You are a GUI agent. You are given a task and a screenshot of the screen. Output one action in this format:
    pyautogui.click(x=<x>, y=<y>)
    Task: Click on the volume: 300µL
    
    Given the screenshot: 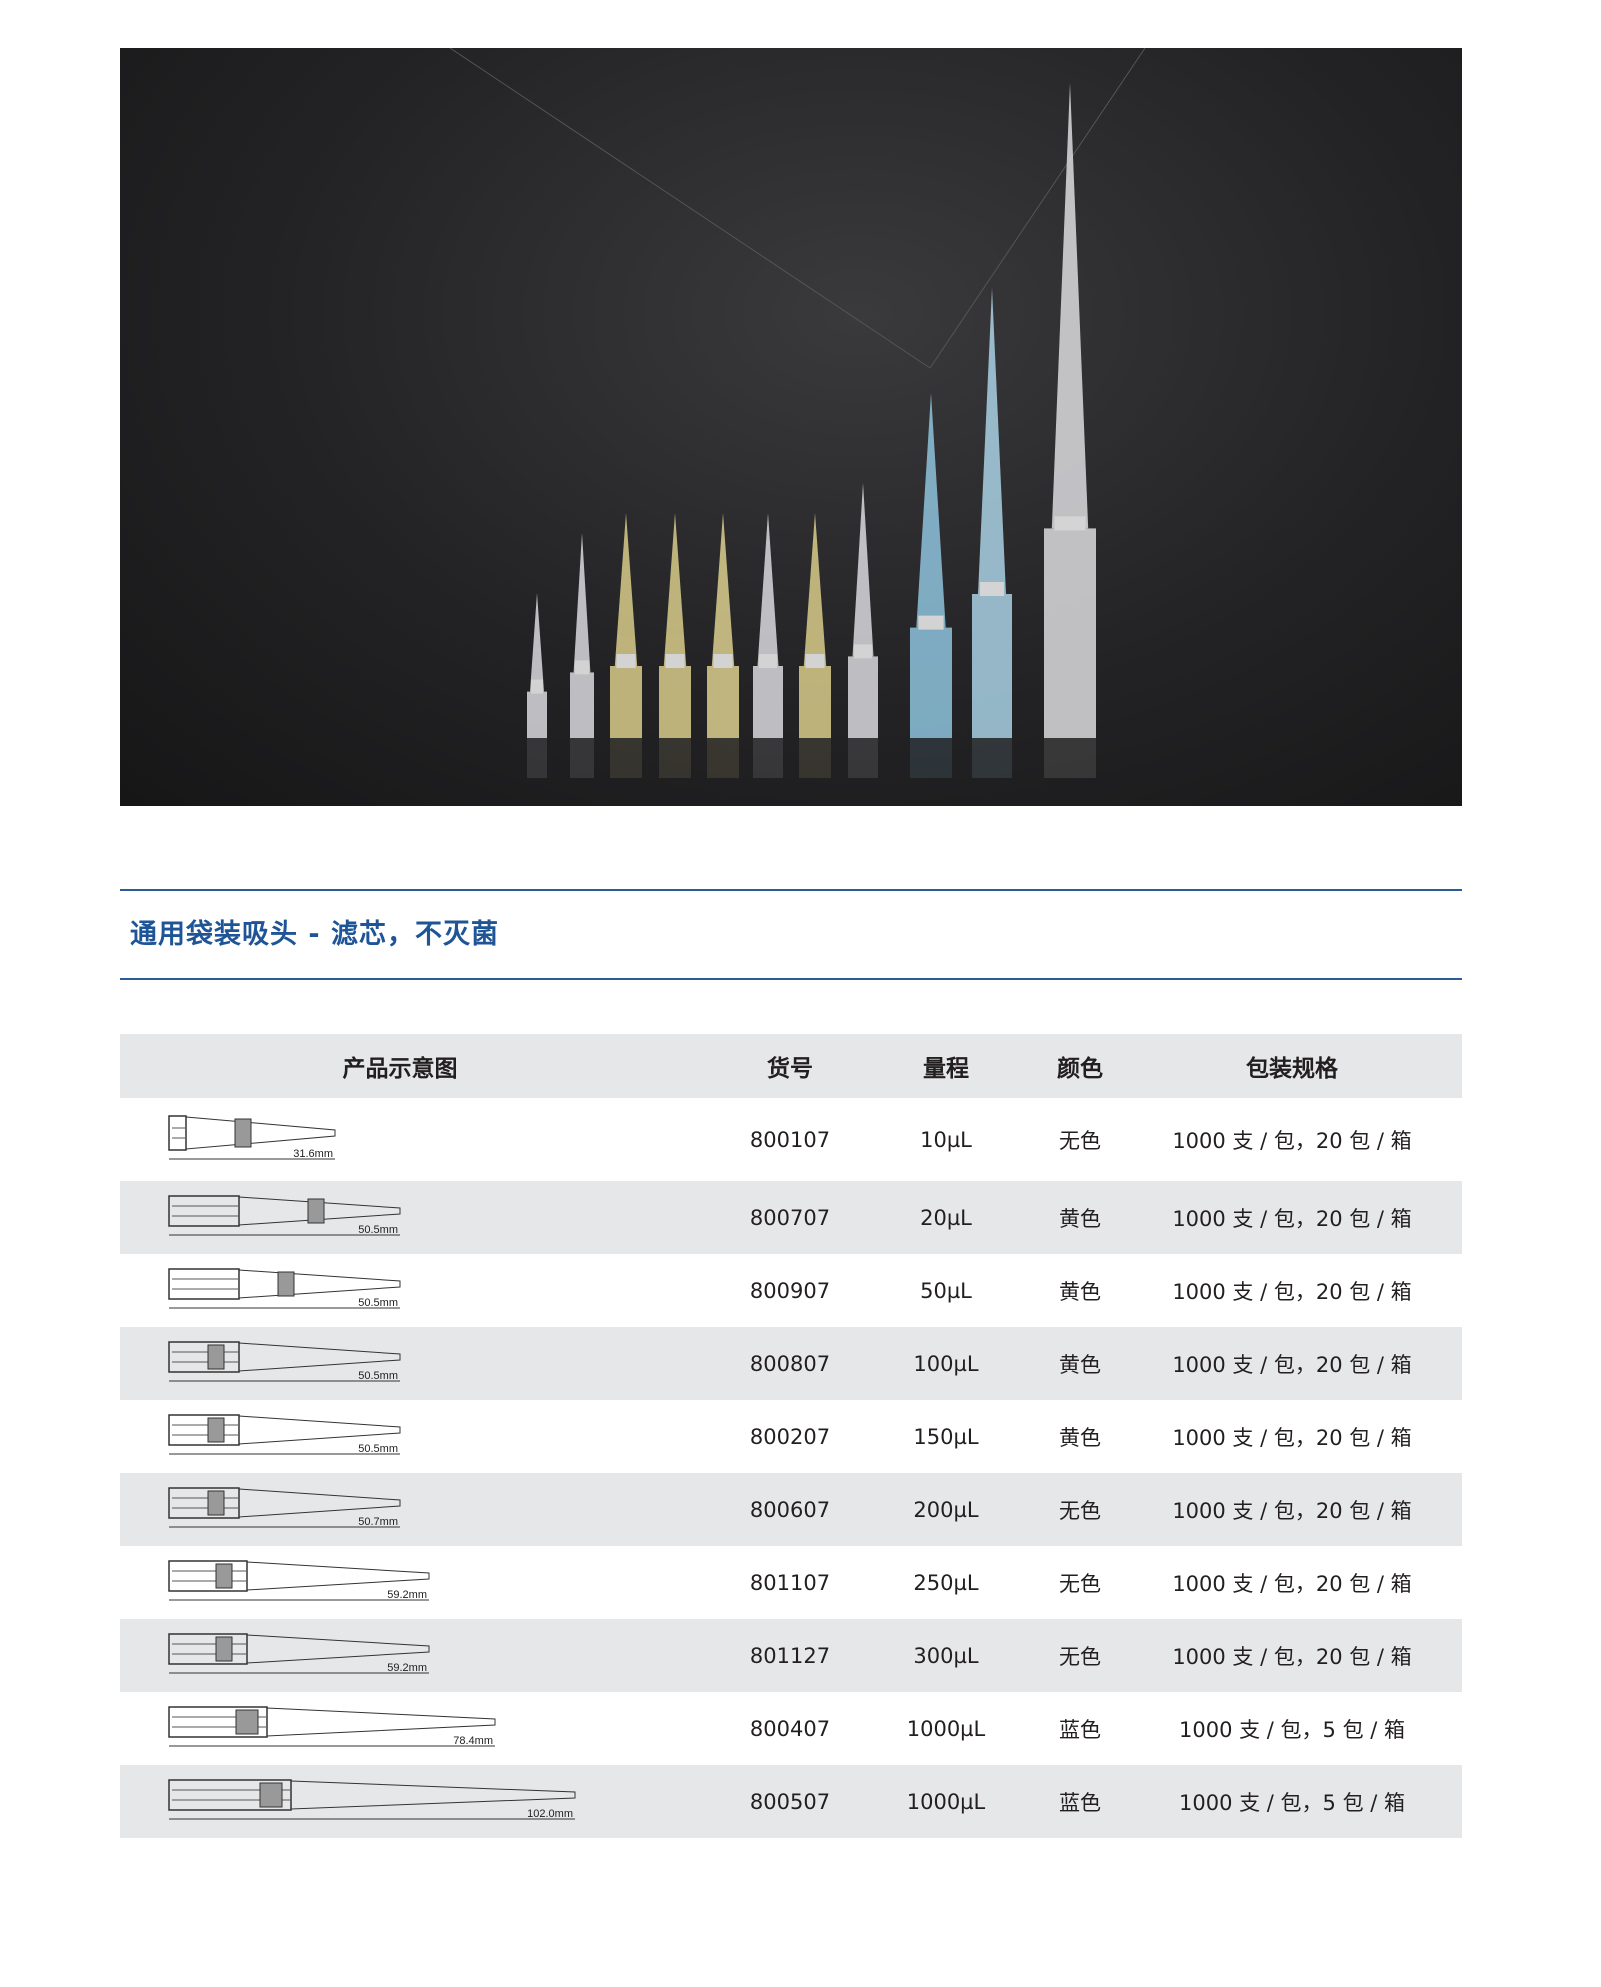 What is the action you would take?
    pyautogui.click(x=946, y=1655)
    